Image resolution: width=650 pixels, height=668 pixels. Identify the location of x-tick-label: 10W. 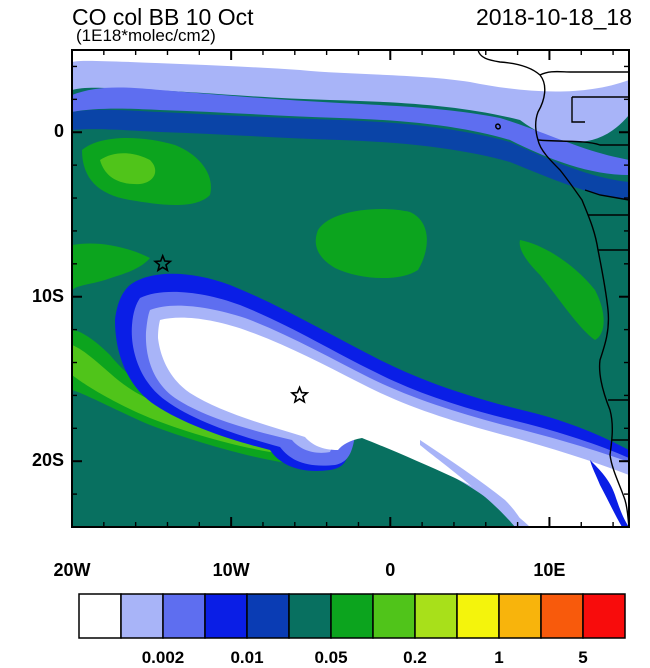
(231, 570).